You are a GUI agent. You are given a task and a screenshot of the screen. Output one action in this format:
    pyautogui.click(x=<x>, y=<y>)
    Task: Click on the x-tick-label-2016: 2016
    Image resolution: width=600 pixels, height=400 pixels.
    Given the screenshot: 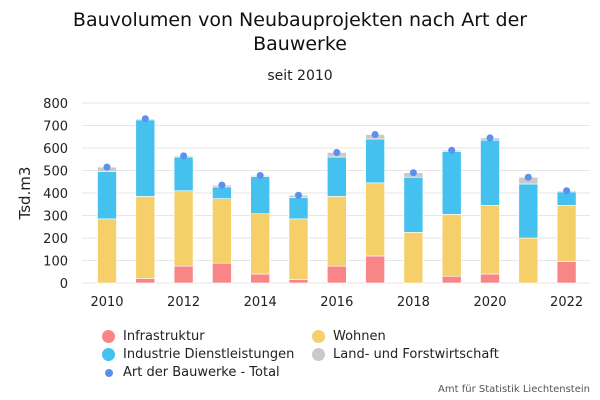 What is the action you would take?
    pyautogui.click(x=336, y=302)
    